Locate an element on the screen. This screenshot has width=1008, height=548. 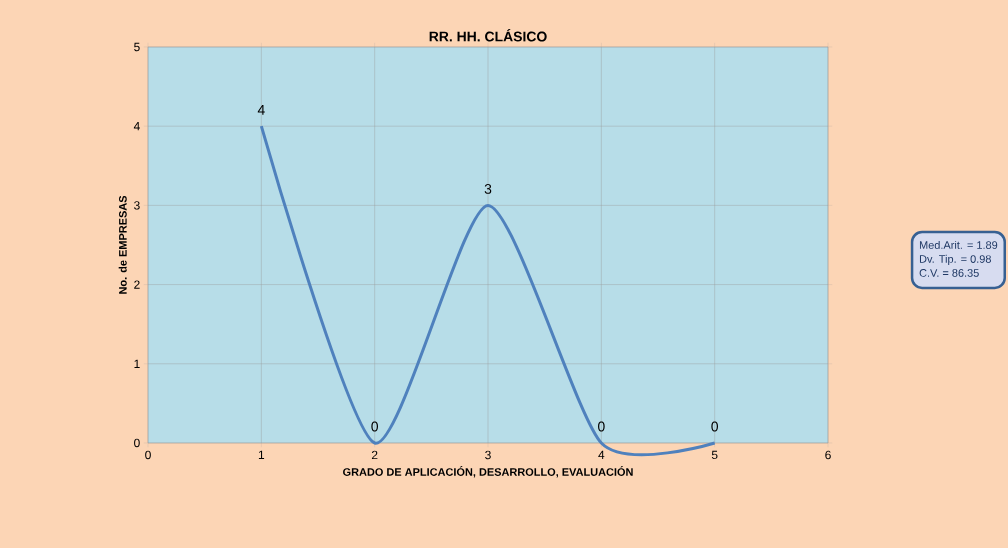
x-tick-label: 4 is located at coordinates (601, 454).